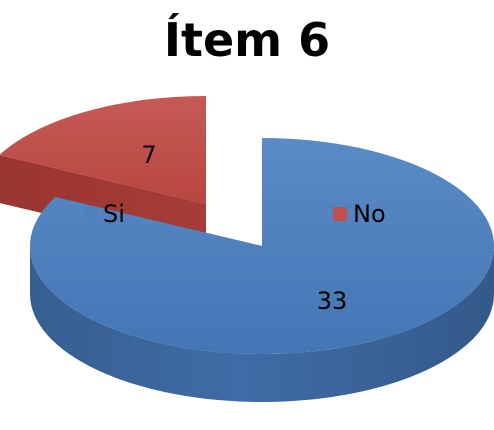  Describe the element at coordinates (332, 301) in the screenshot. I see `data-label-si: 33` at that location.